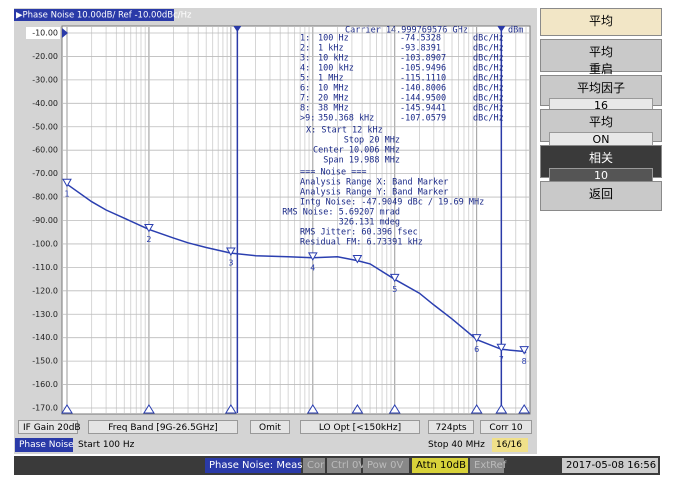  What do you see at coordinates (45, 173) in the screenshot?
I see `y-tick-label: -70.00` at bounding box center [45, 173].